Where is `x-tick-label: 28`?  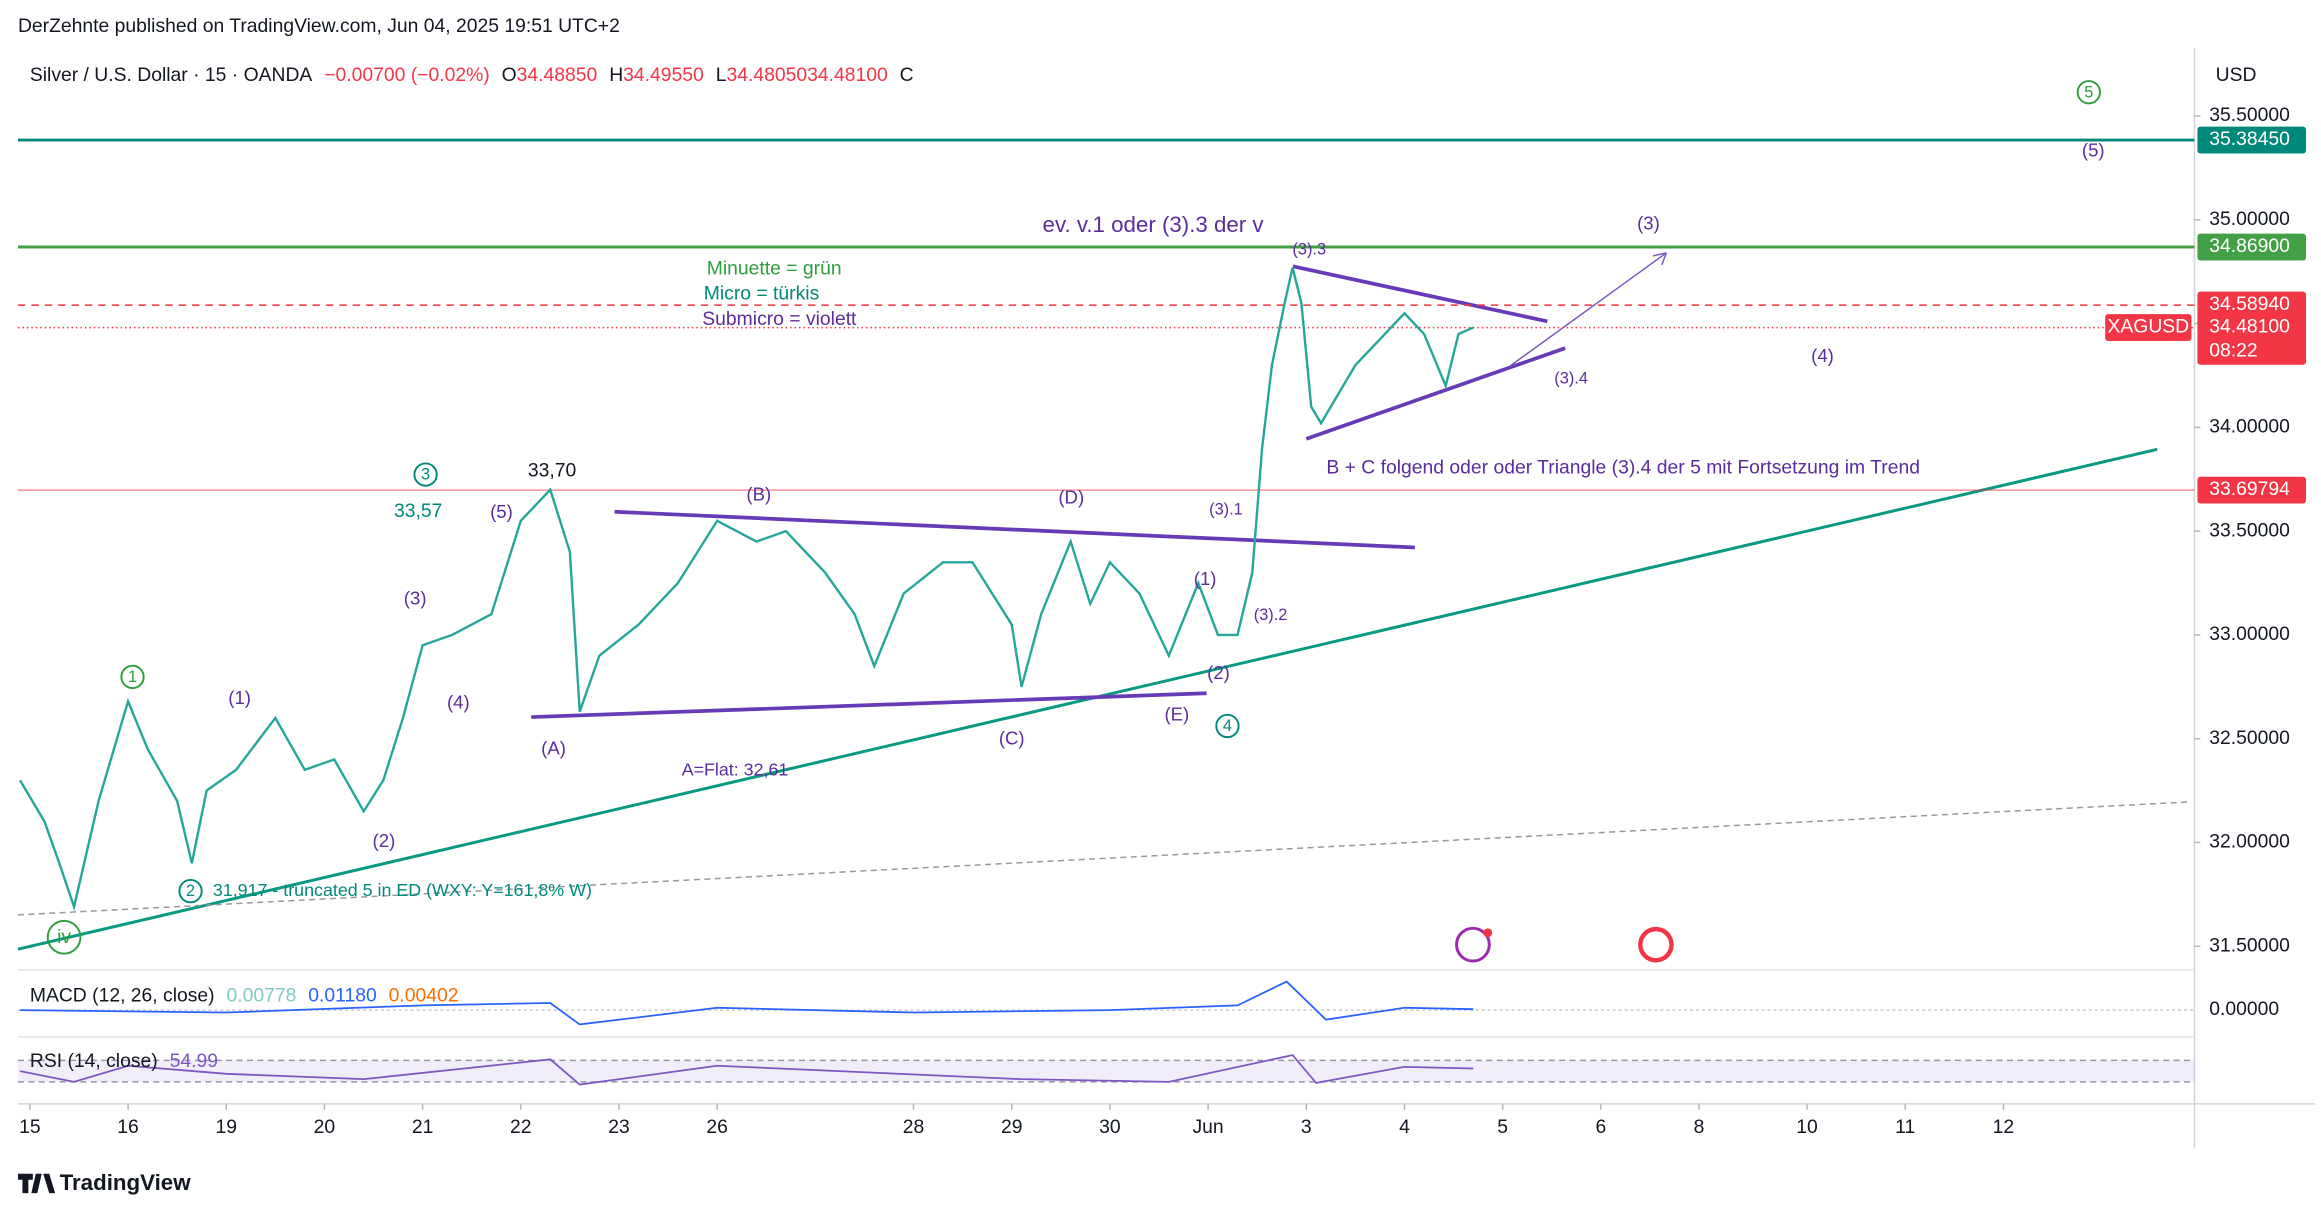 x-tick-label: 28 is located at coordinates (913, 1127).